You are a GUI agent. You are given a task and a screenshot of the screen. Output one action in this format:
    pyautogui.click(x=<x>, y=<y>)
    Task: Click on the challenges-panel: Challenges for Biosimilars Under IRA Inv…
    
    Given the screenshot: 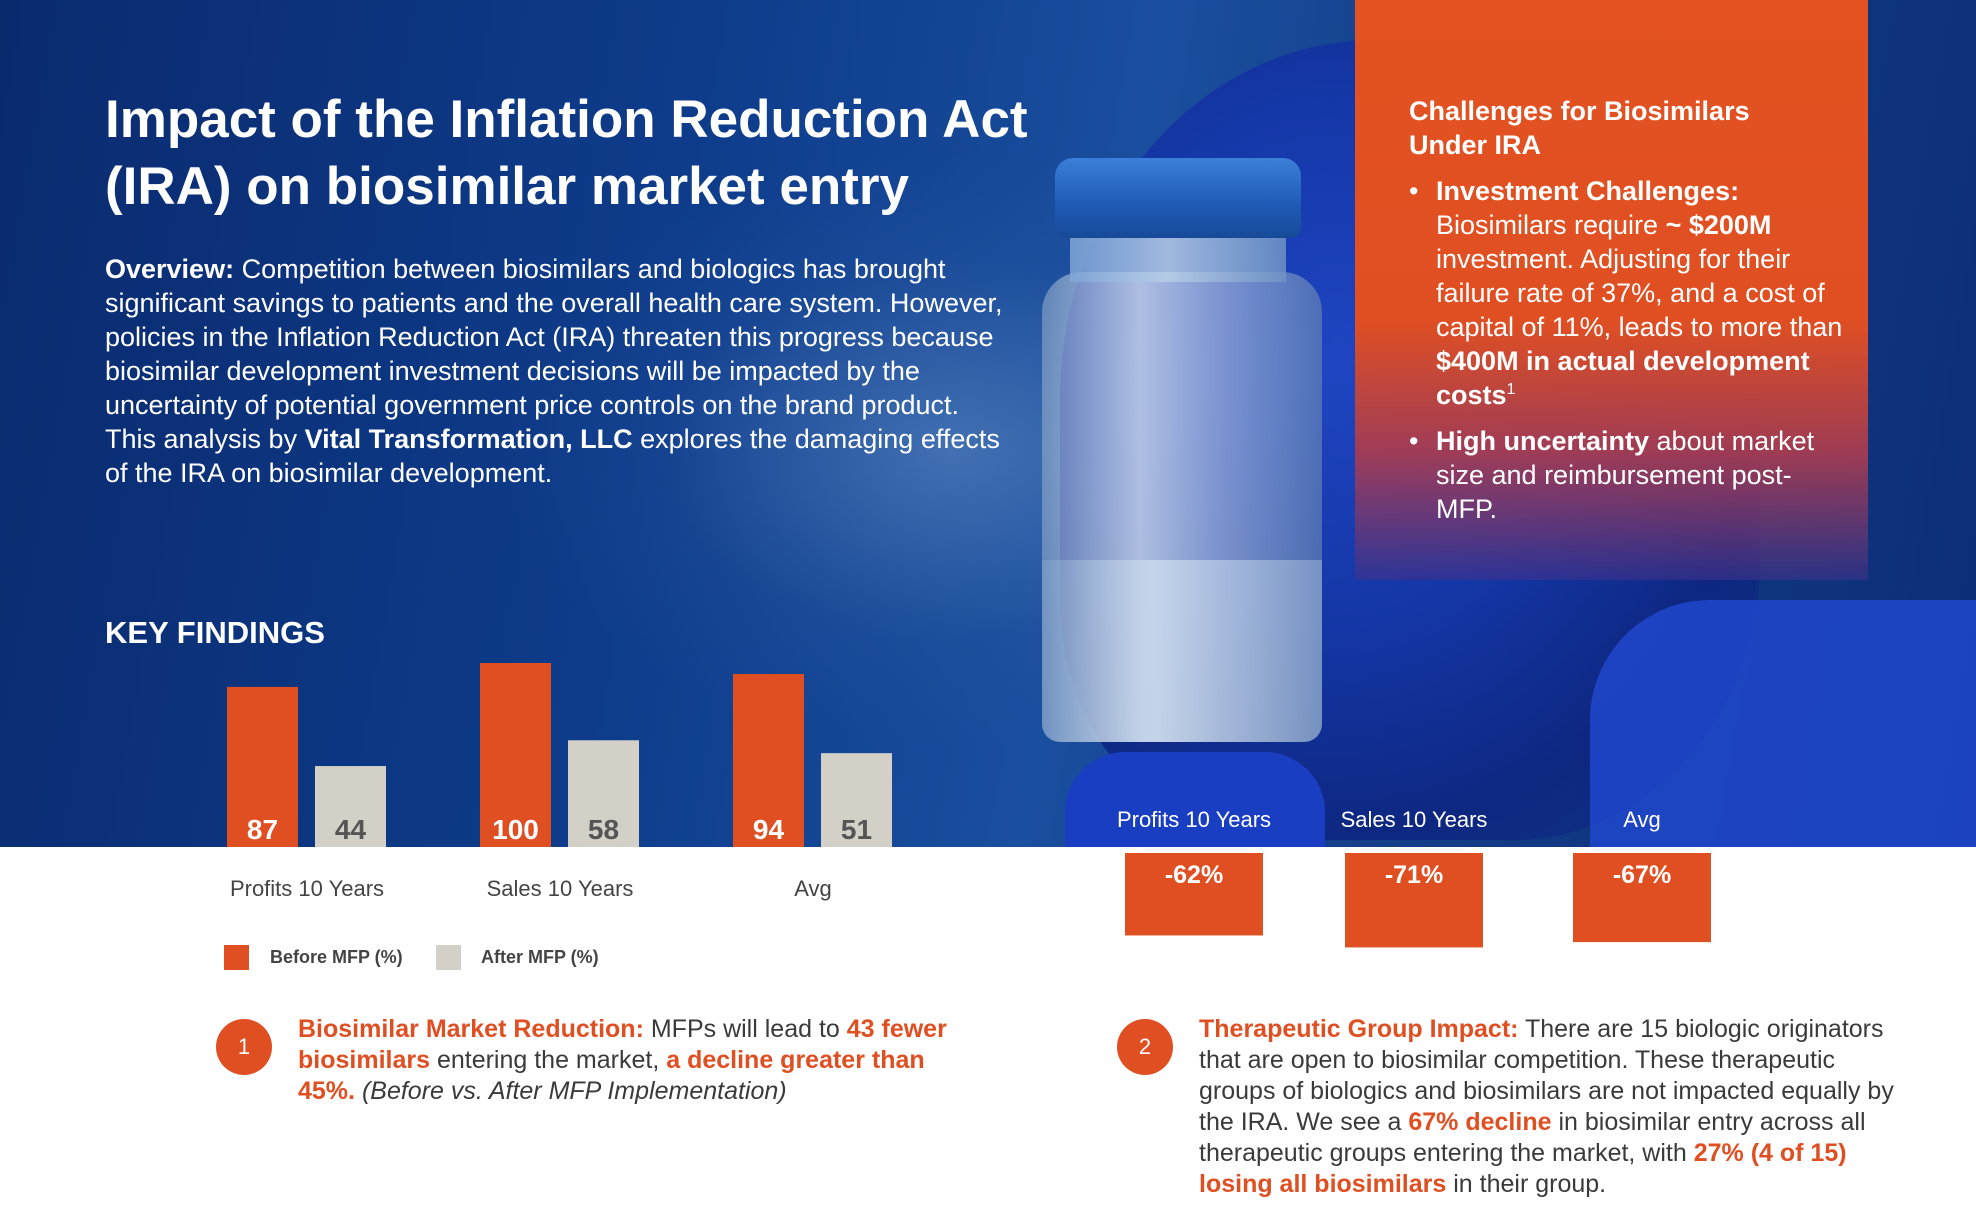 What is the action you would take?
    pyautogui.click(x=1611, y=290)
    